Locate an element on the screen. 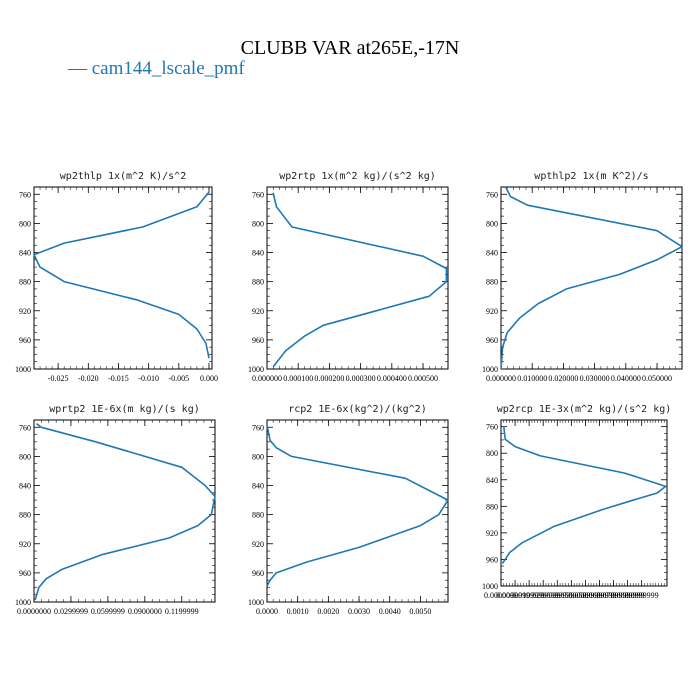 This screenshot has height=700, width=700. subplot-title: rcp2 1E-6x(kg^2)/(kg^2) is located at coordinates (357, 409).